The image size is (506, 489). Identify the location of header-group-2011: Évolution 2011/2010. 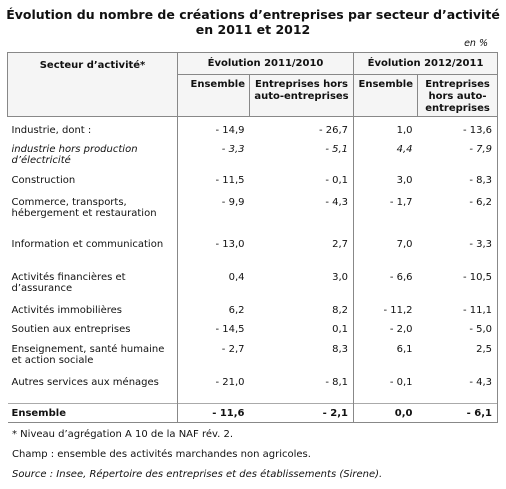
(265, 63).